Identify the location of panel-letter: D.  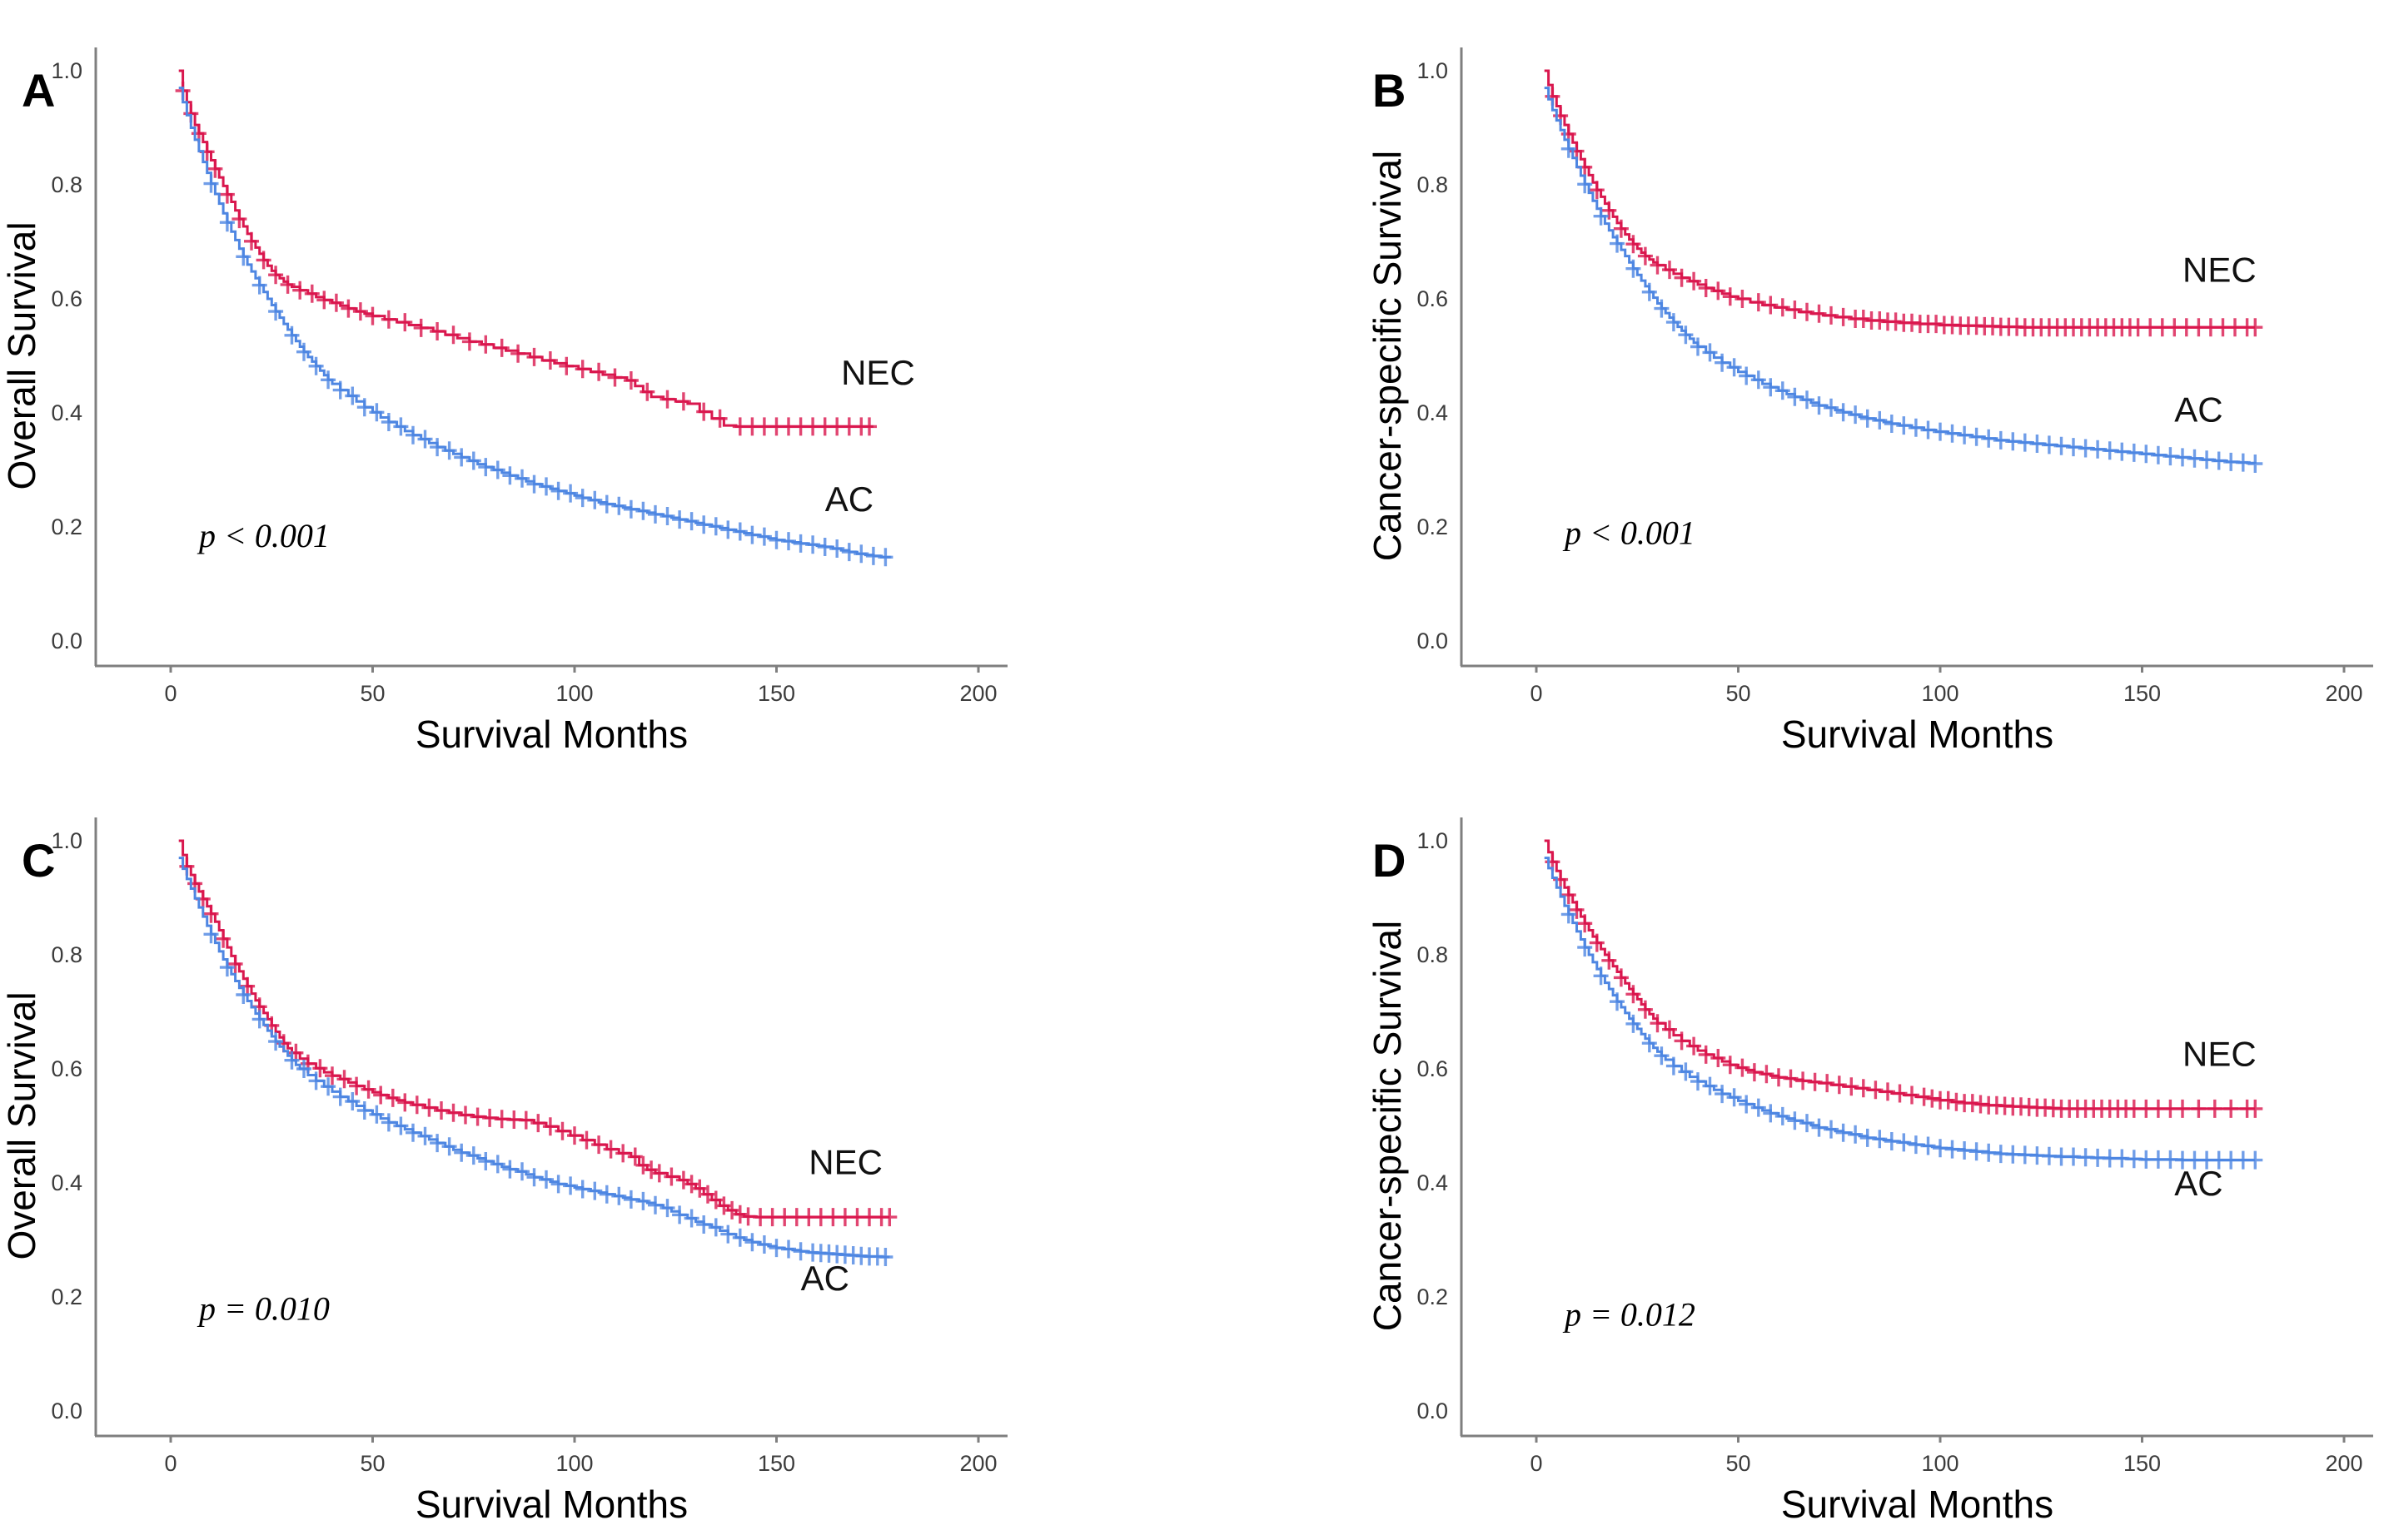
(1389, 860).